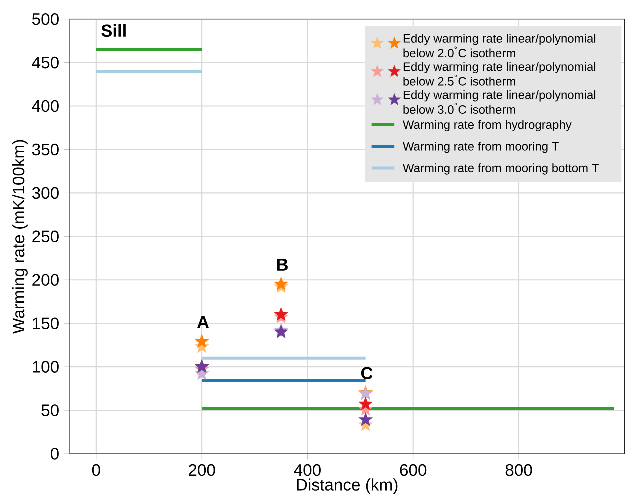  I want to click on legend-label: Eddy warming rate linear/polynomial below 2.5$^{°}$C isotherm, so click(500, 74).